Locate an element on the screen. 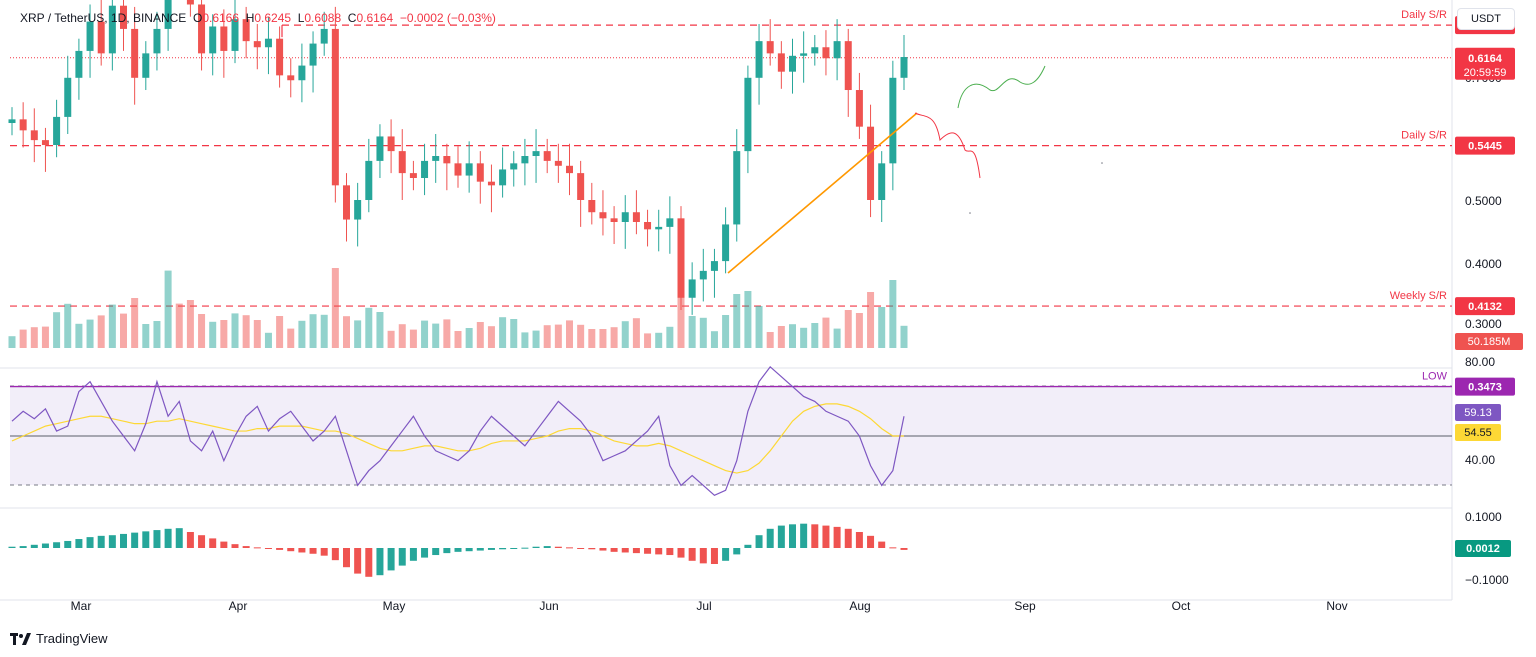 Image resolution: width=1536 pixels, height=657 pixels. level-tag-text: 0.3473 is located at coordinates (1485, 388).